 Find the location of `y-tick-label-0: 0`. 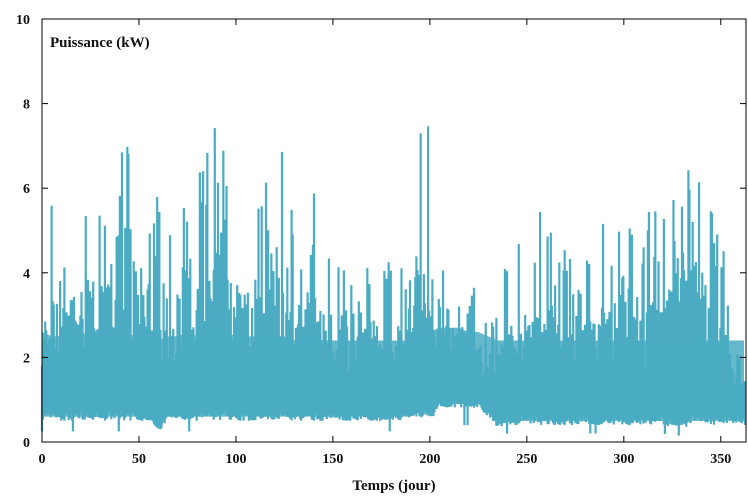

y-tick-label-0: 0 is located at coordinates (26, 443).